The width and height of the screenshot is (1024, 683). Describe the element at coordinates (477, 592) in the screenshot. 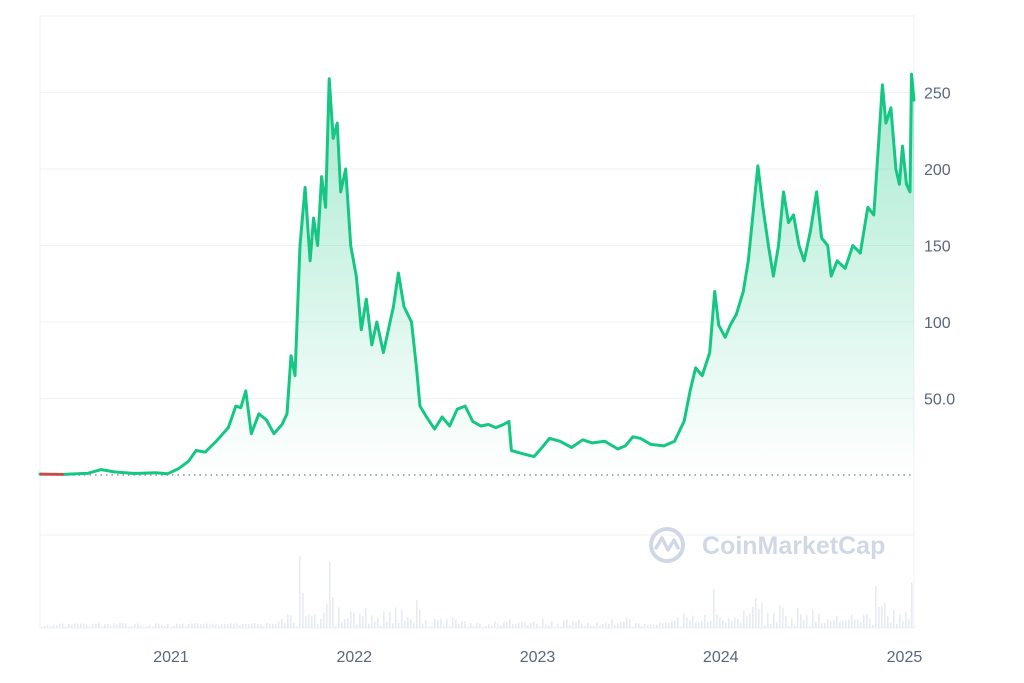

I see `volume-bars` at that location.